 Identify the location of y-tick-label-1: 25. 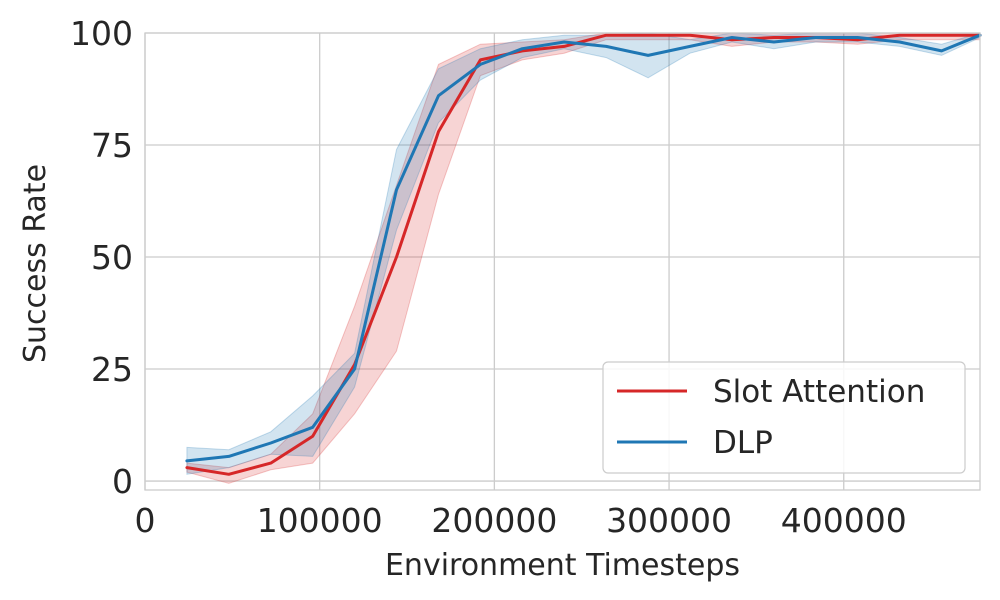
(112, 369).